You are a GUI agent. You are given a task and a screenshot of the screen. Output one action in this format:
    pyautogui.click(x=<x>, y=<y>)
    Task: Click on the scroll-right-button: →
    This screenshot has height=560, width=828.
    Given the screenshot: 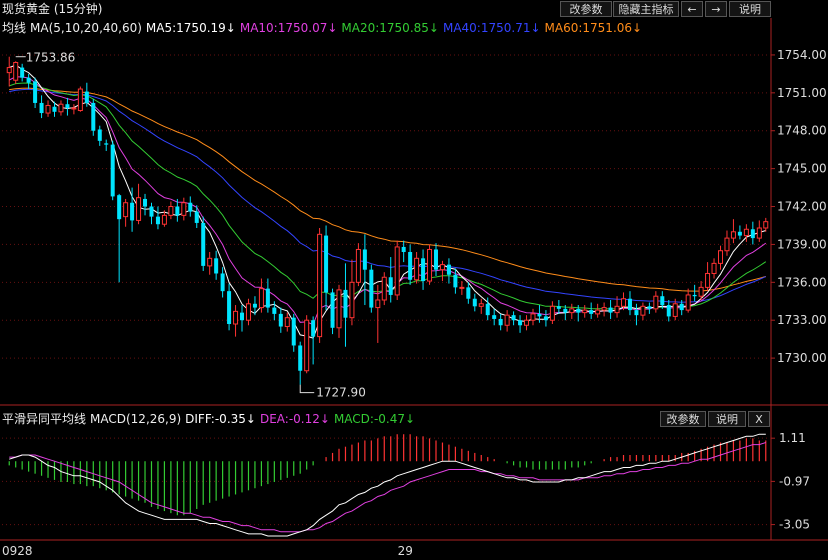 What is the action you would take?
    pyautogui.click(x=716, y=9)
    